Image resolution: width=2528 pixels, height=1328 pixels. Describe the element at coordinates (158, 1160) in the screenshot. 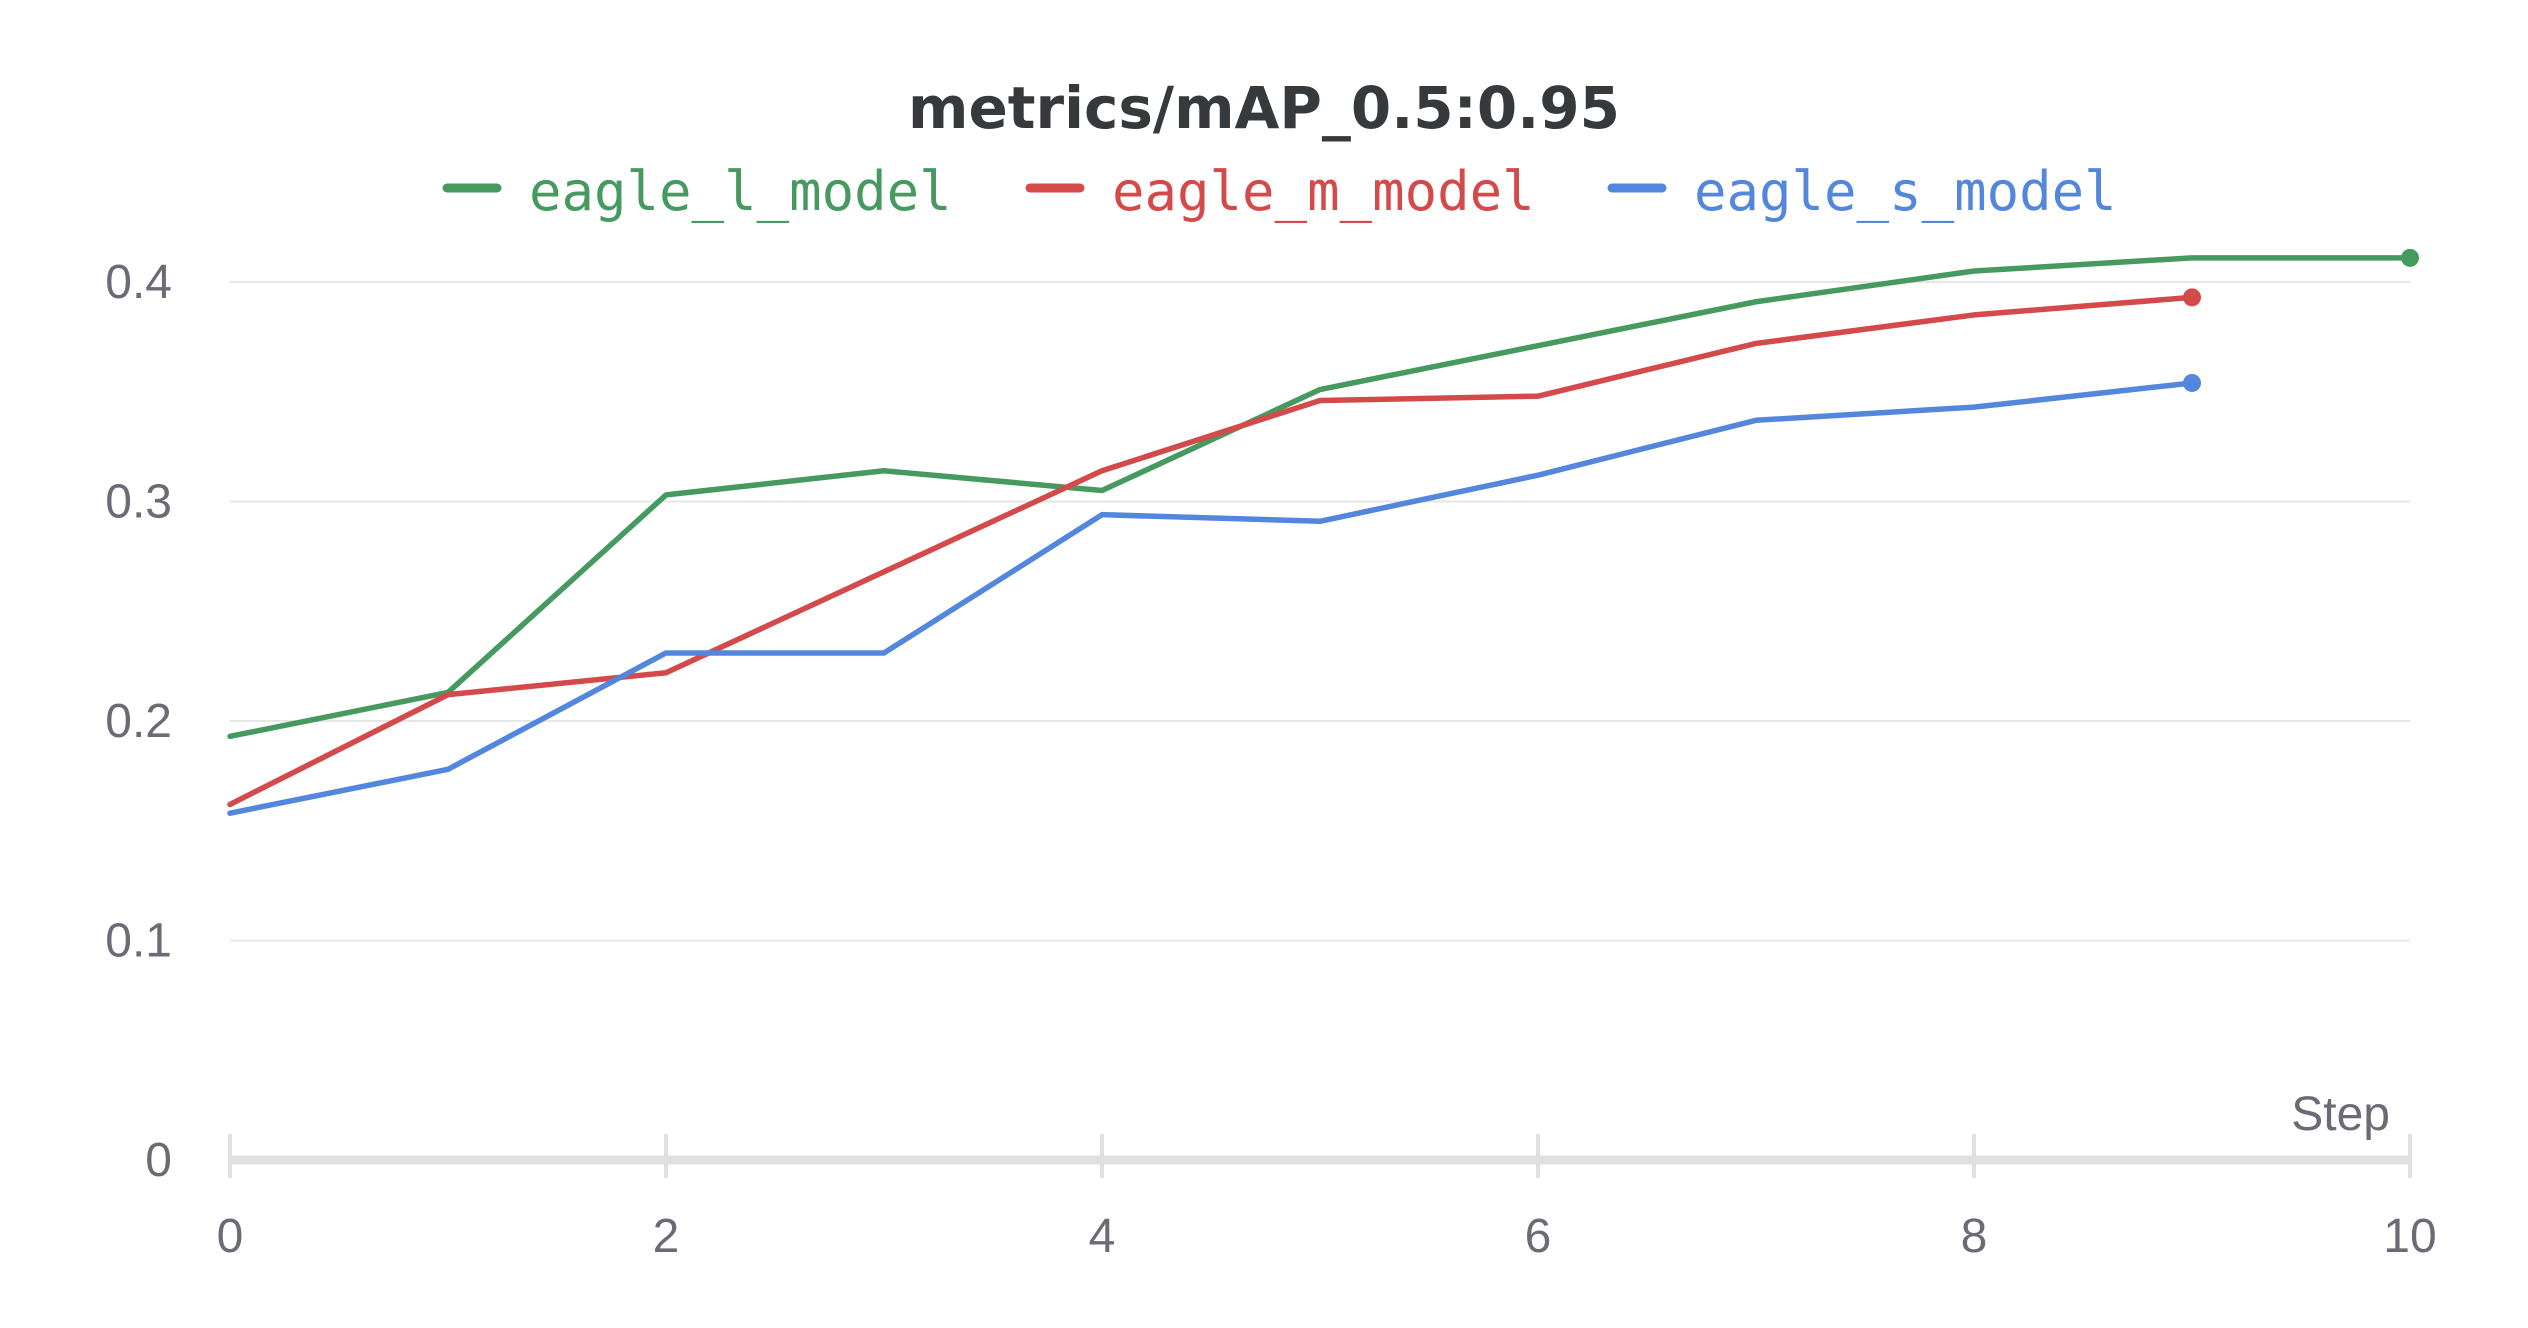

I see `y-tick-label: 0` at that location.